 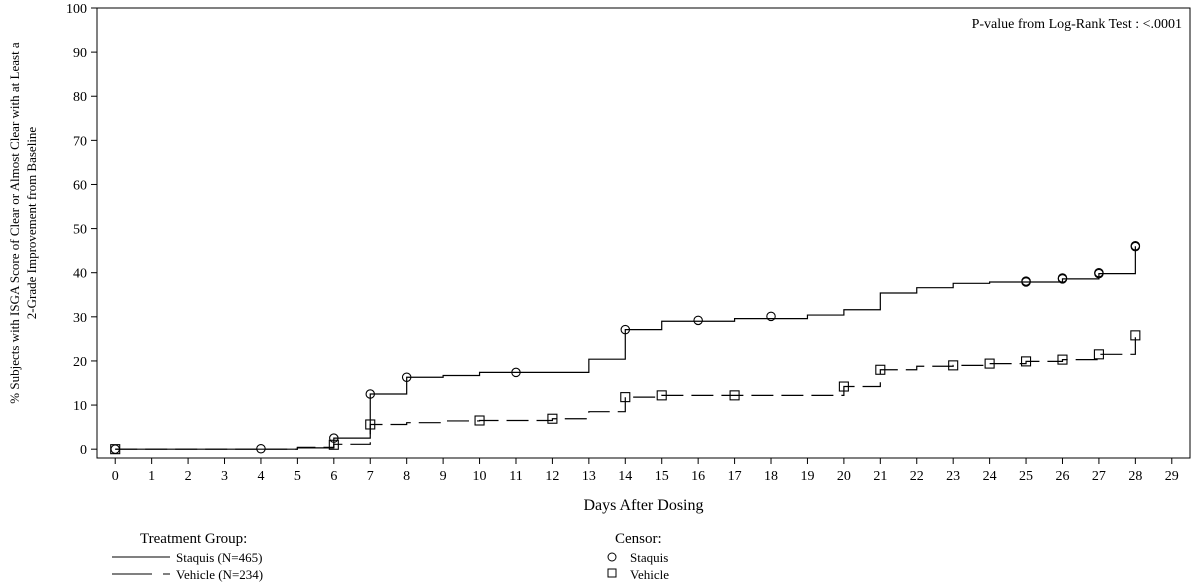 What do you see at coordinates (990, 476) in the screenshot?
I see `x-tick-label: 24` at bounding box center [990, 476].